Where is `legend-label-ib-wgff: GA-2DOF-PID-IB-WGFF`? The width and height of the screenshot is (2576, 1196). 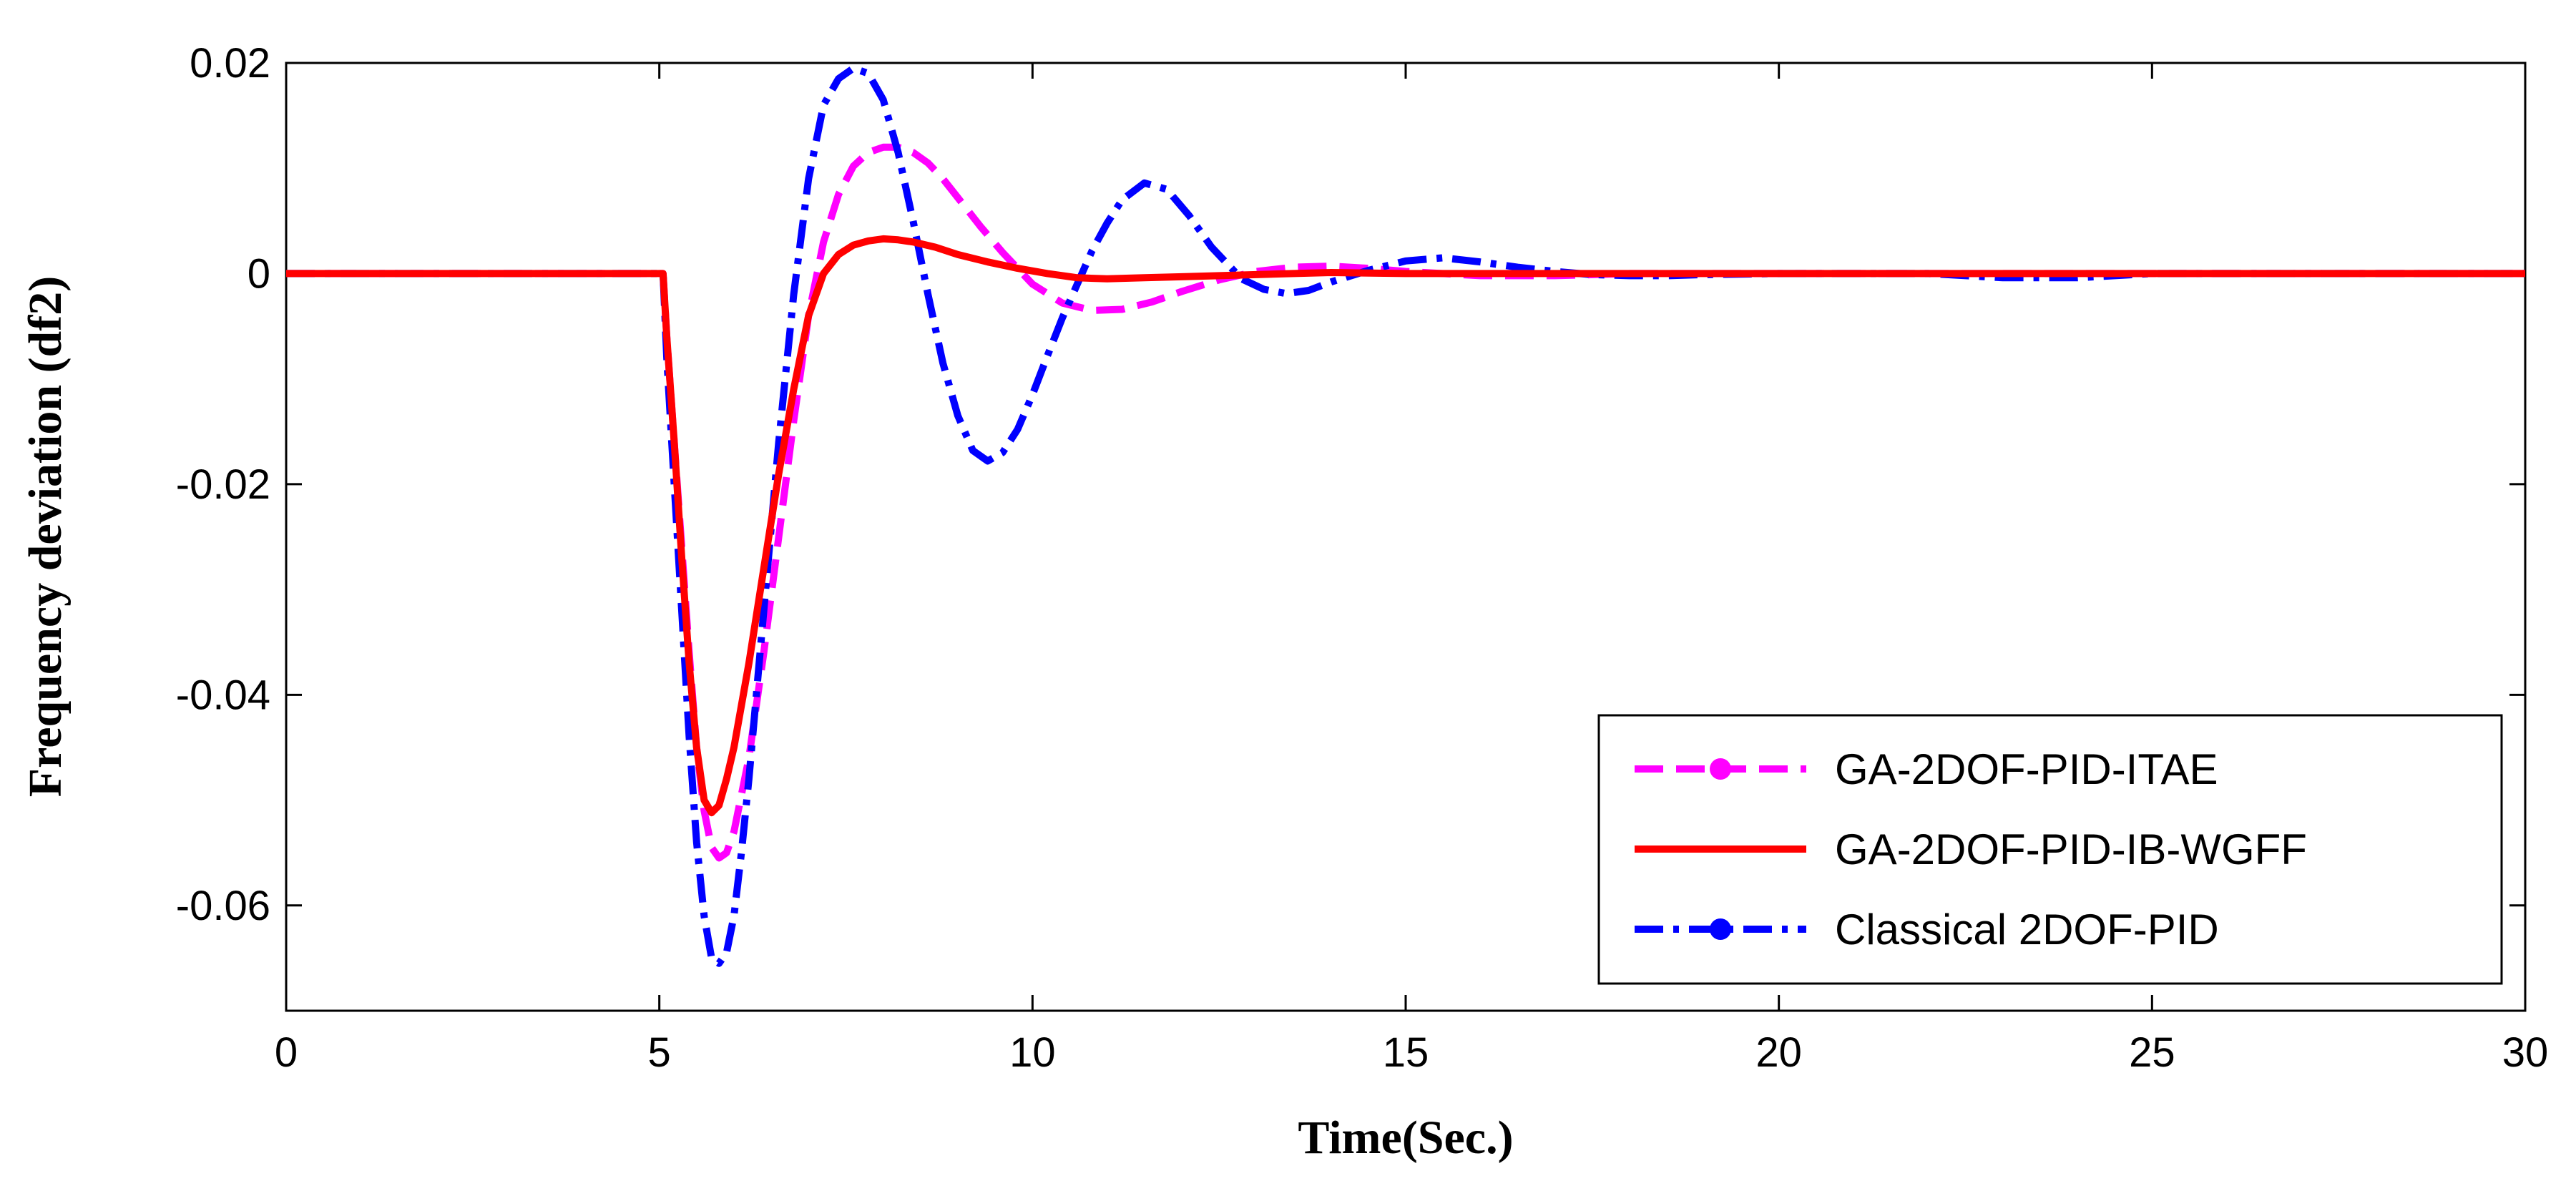 legend-label-ib-wgff: GA-2DOF-PID-IB-WGFF is located at coordinates (2071, 849).